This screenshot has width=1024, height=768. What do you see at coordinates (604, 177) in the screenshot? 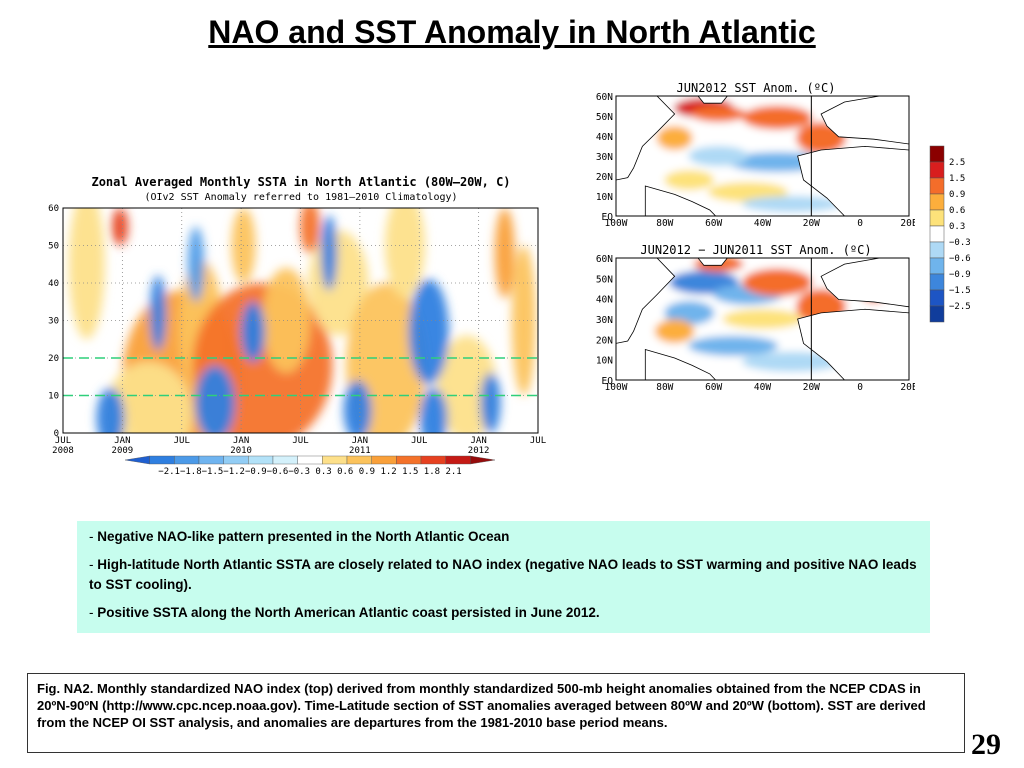
I see `lat-tick-label: 20N` at bounding box center [604, 177].